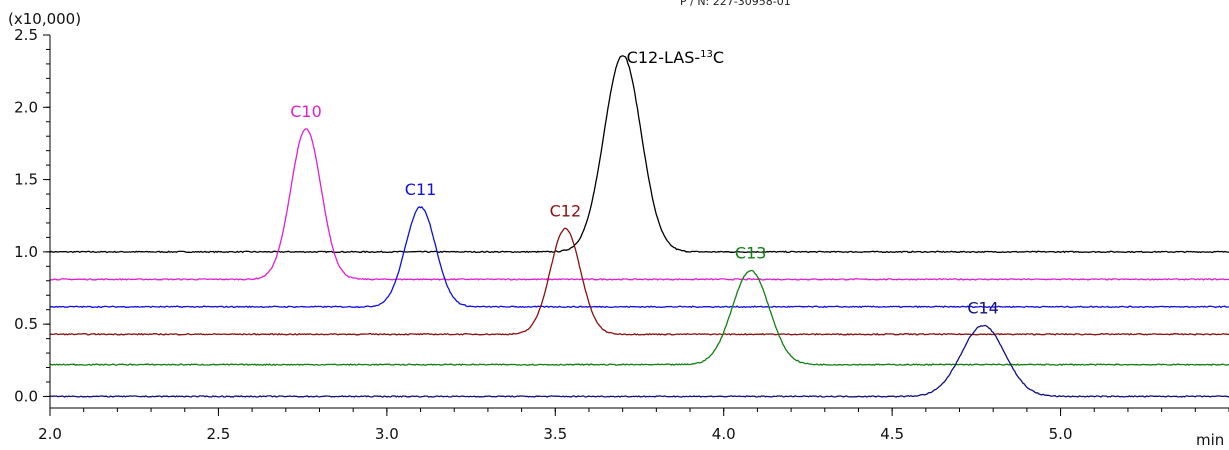  I want to click on peak-label-c13: C13, so click(751, 253).